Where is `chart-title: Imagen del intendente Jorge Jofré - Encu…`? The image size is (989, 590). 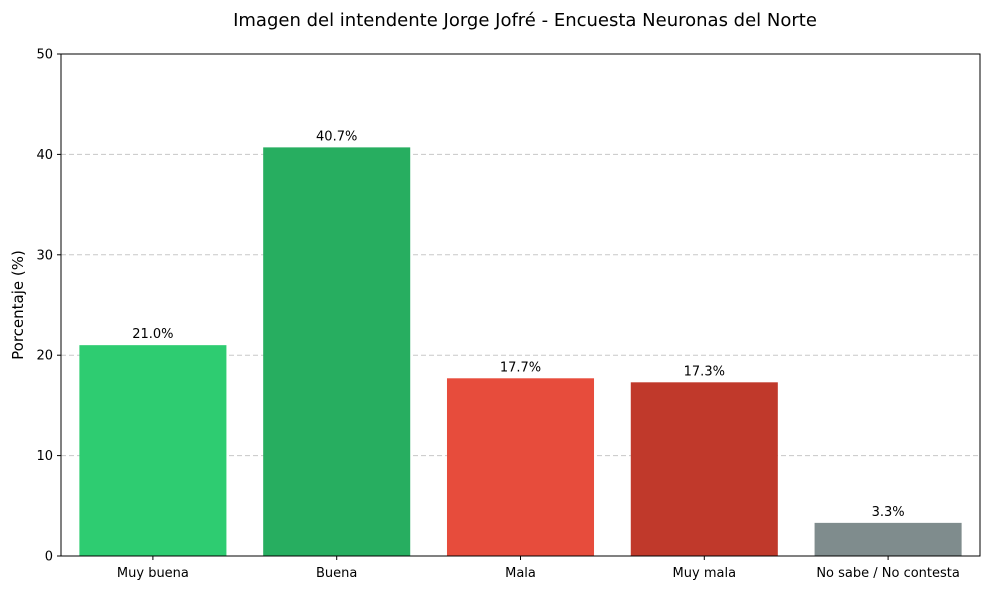
chart-title: Imagen del intendente Jorge Jofré - Encu… is located at coordinates (525, 20).